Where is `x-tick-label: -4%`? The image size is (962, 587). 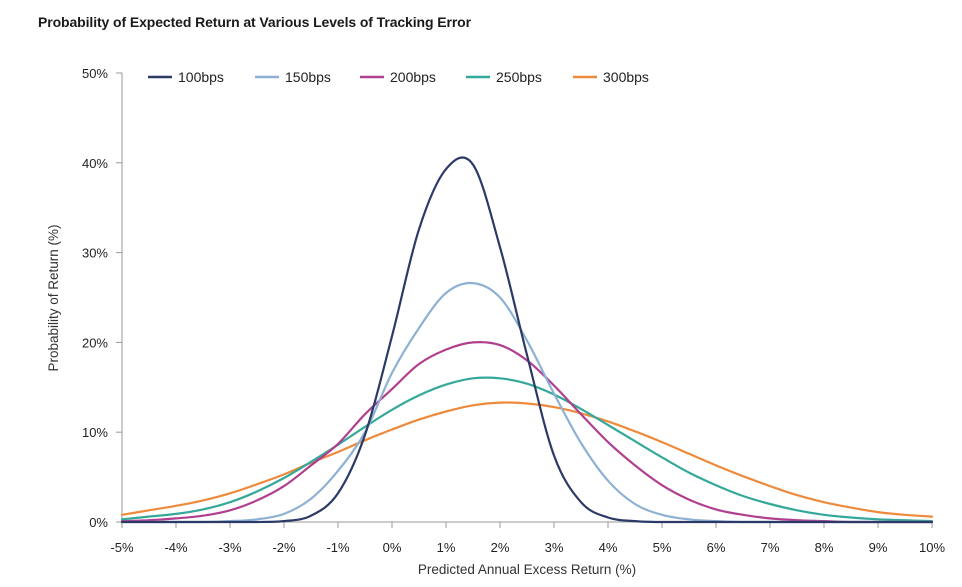 x-tick-label: -4% is located at coordinates (176, 547).